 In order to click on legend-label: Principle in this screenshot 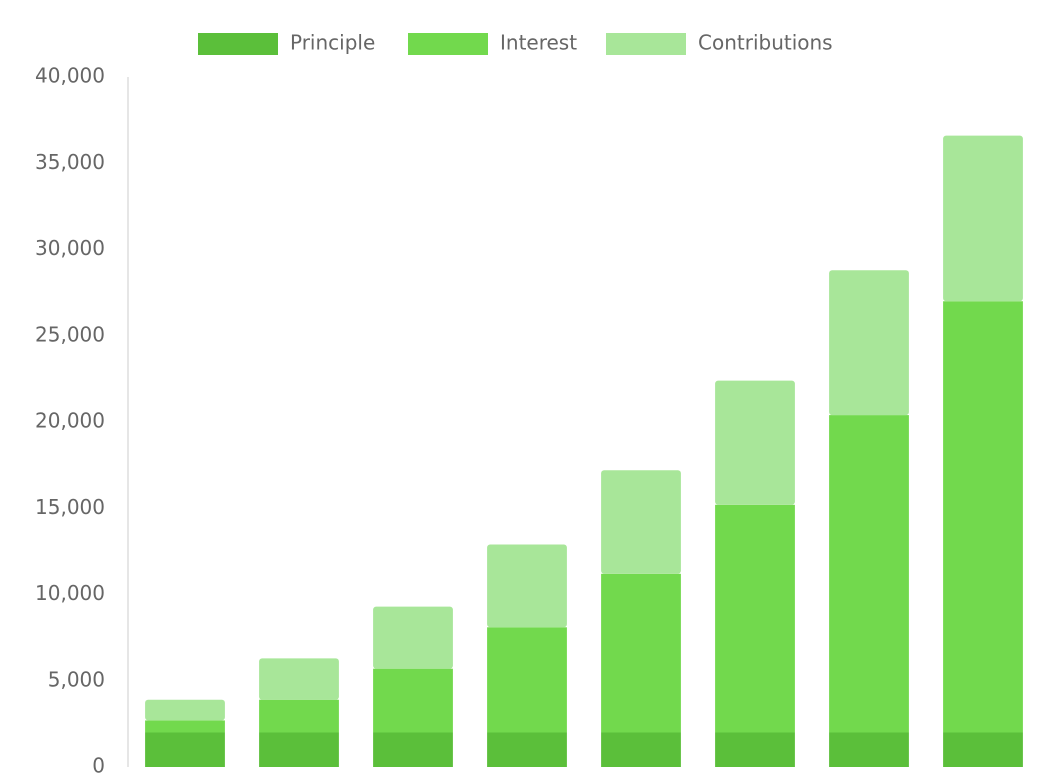, I will do `click(332, 43)`.